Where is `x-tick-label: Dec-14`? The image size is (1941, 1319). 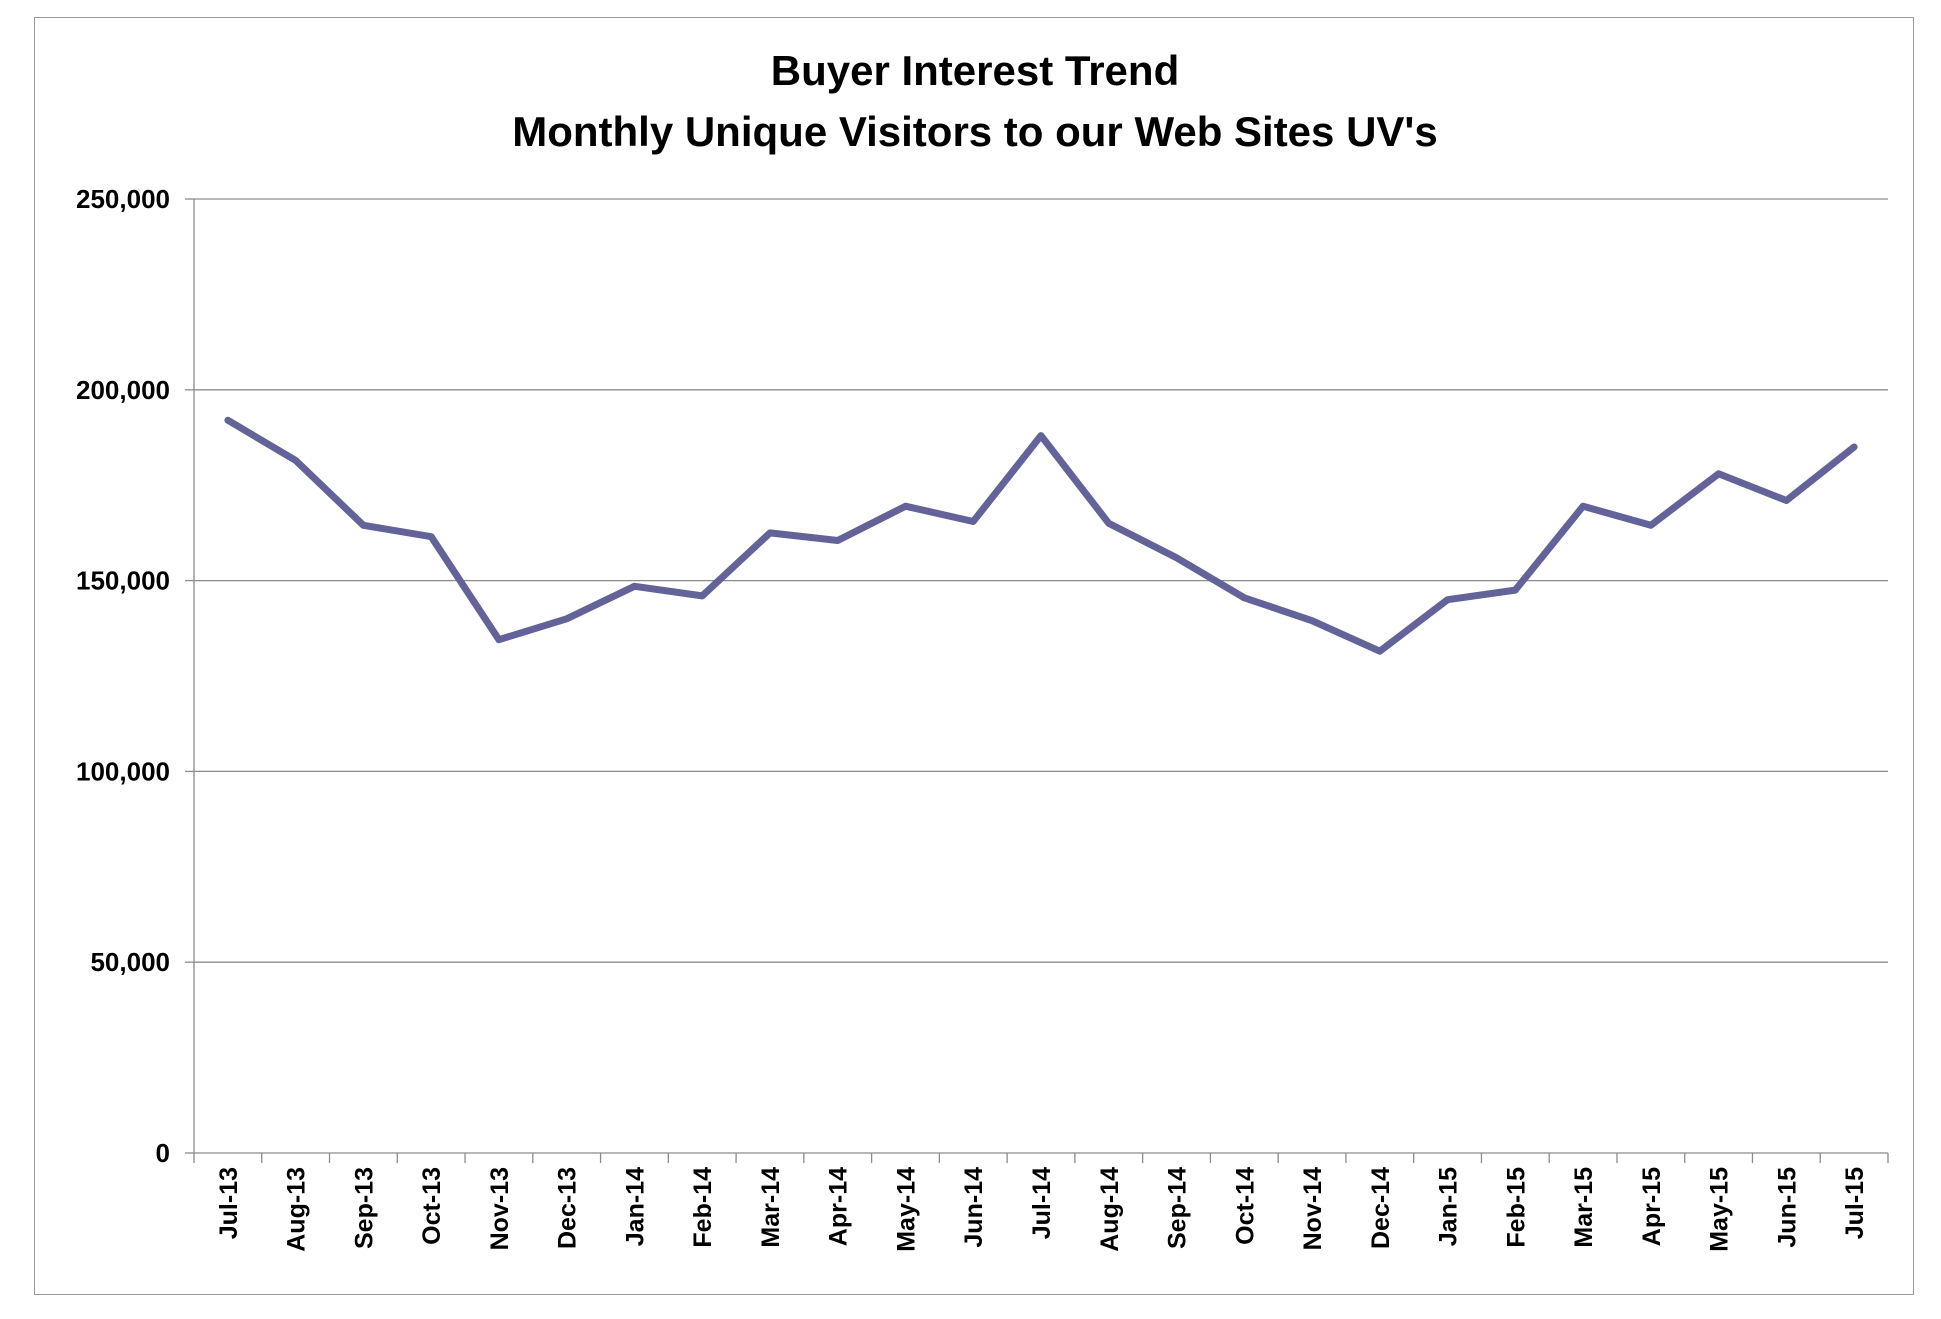 x-tick-label: Dec-14 is located at coordinates (1381, 1208).